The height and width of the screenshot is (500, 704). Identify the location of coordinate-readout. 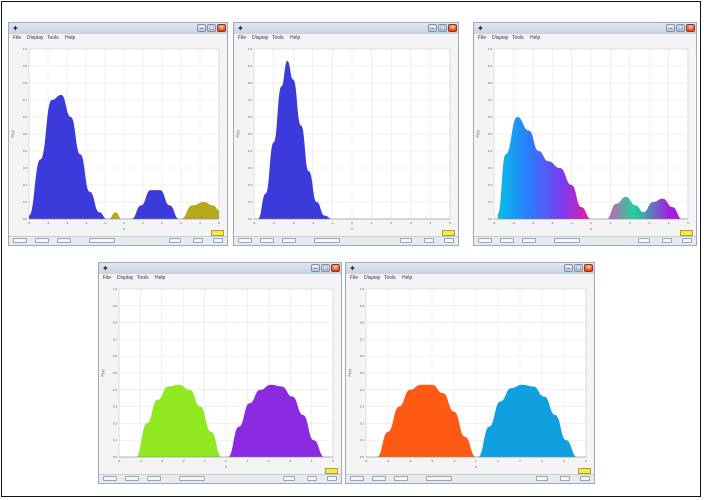
(686, 233).